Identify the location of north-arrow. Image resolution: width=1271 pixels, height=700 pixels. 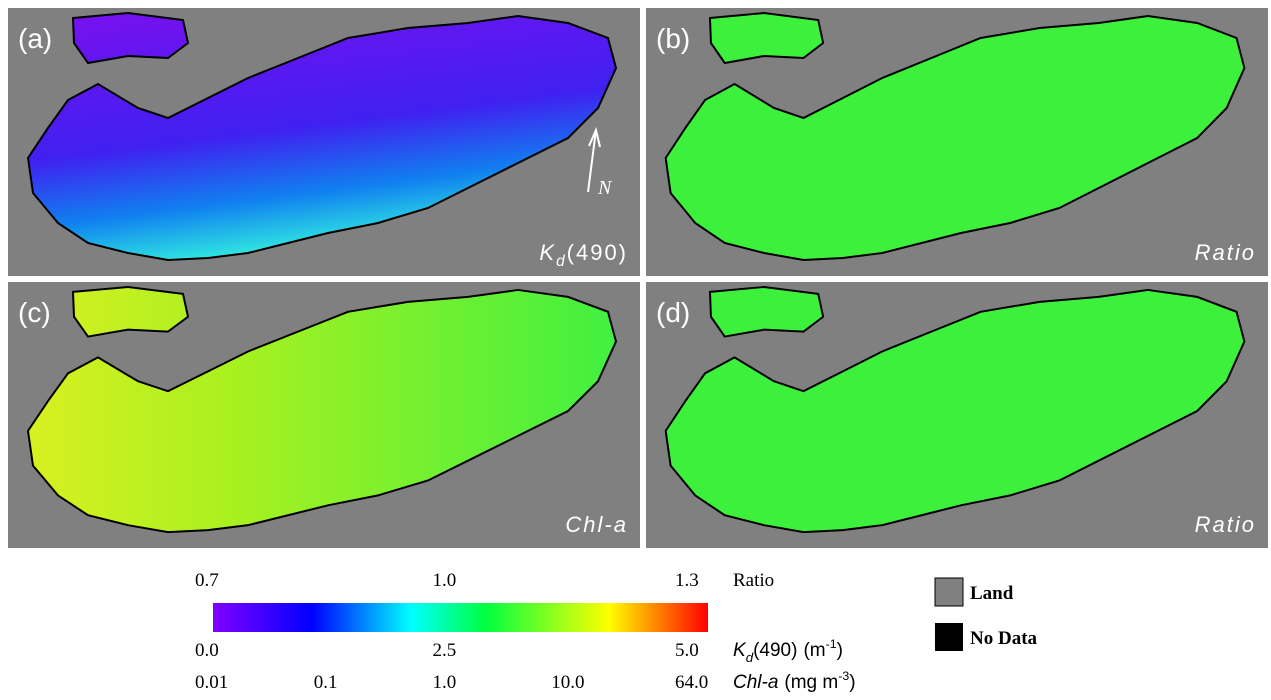
(594, 159).